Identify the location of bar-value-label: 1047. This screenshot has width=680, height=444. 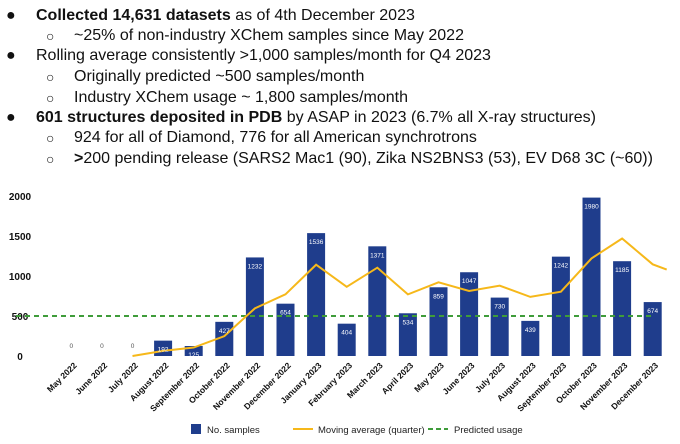
(469, 281).